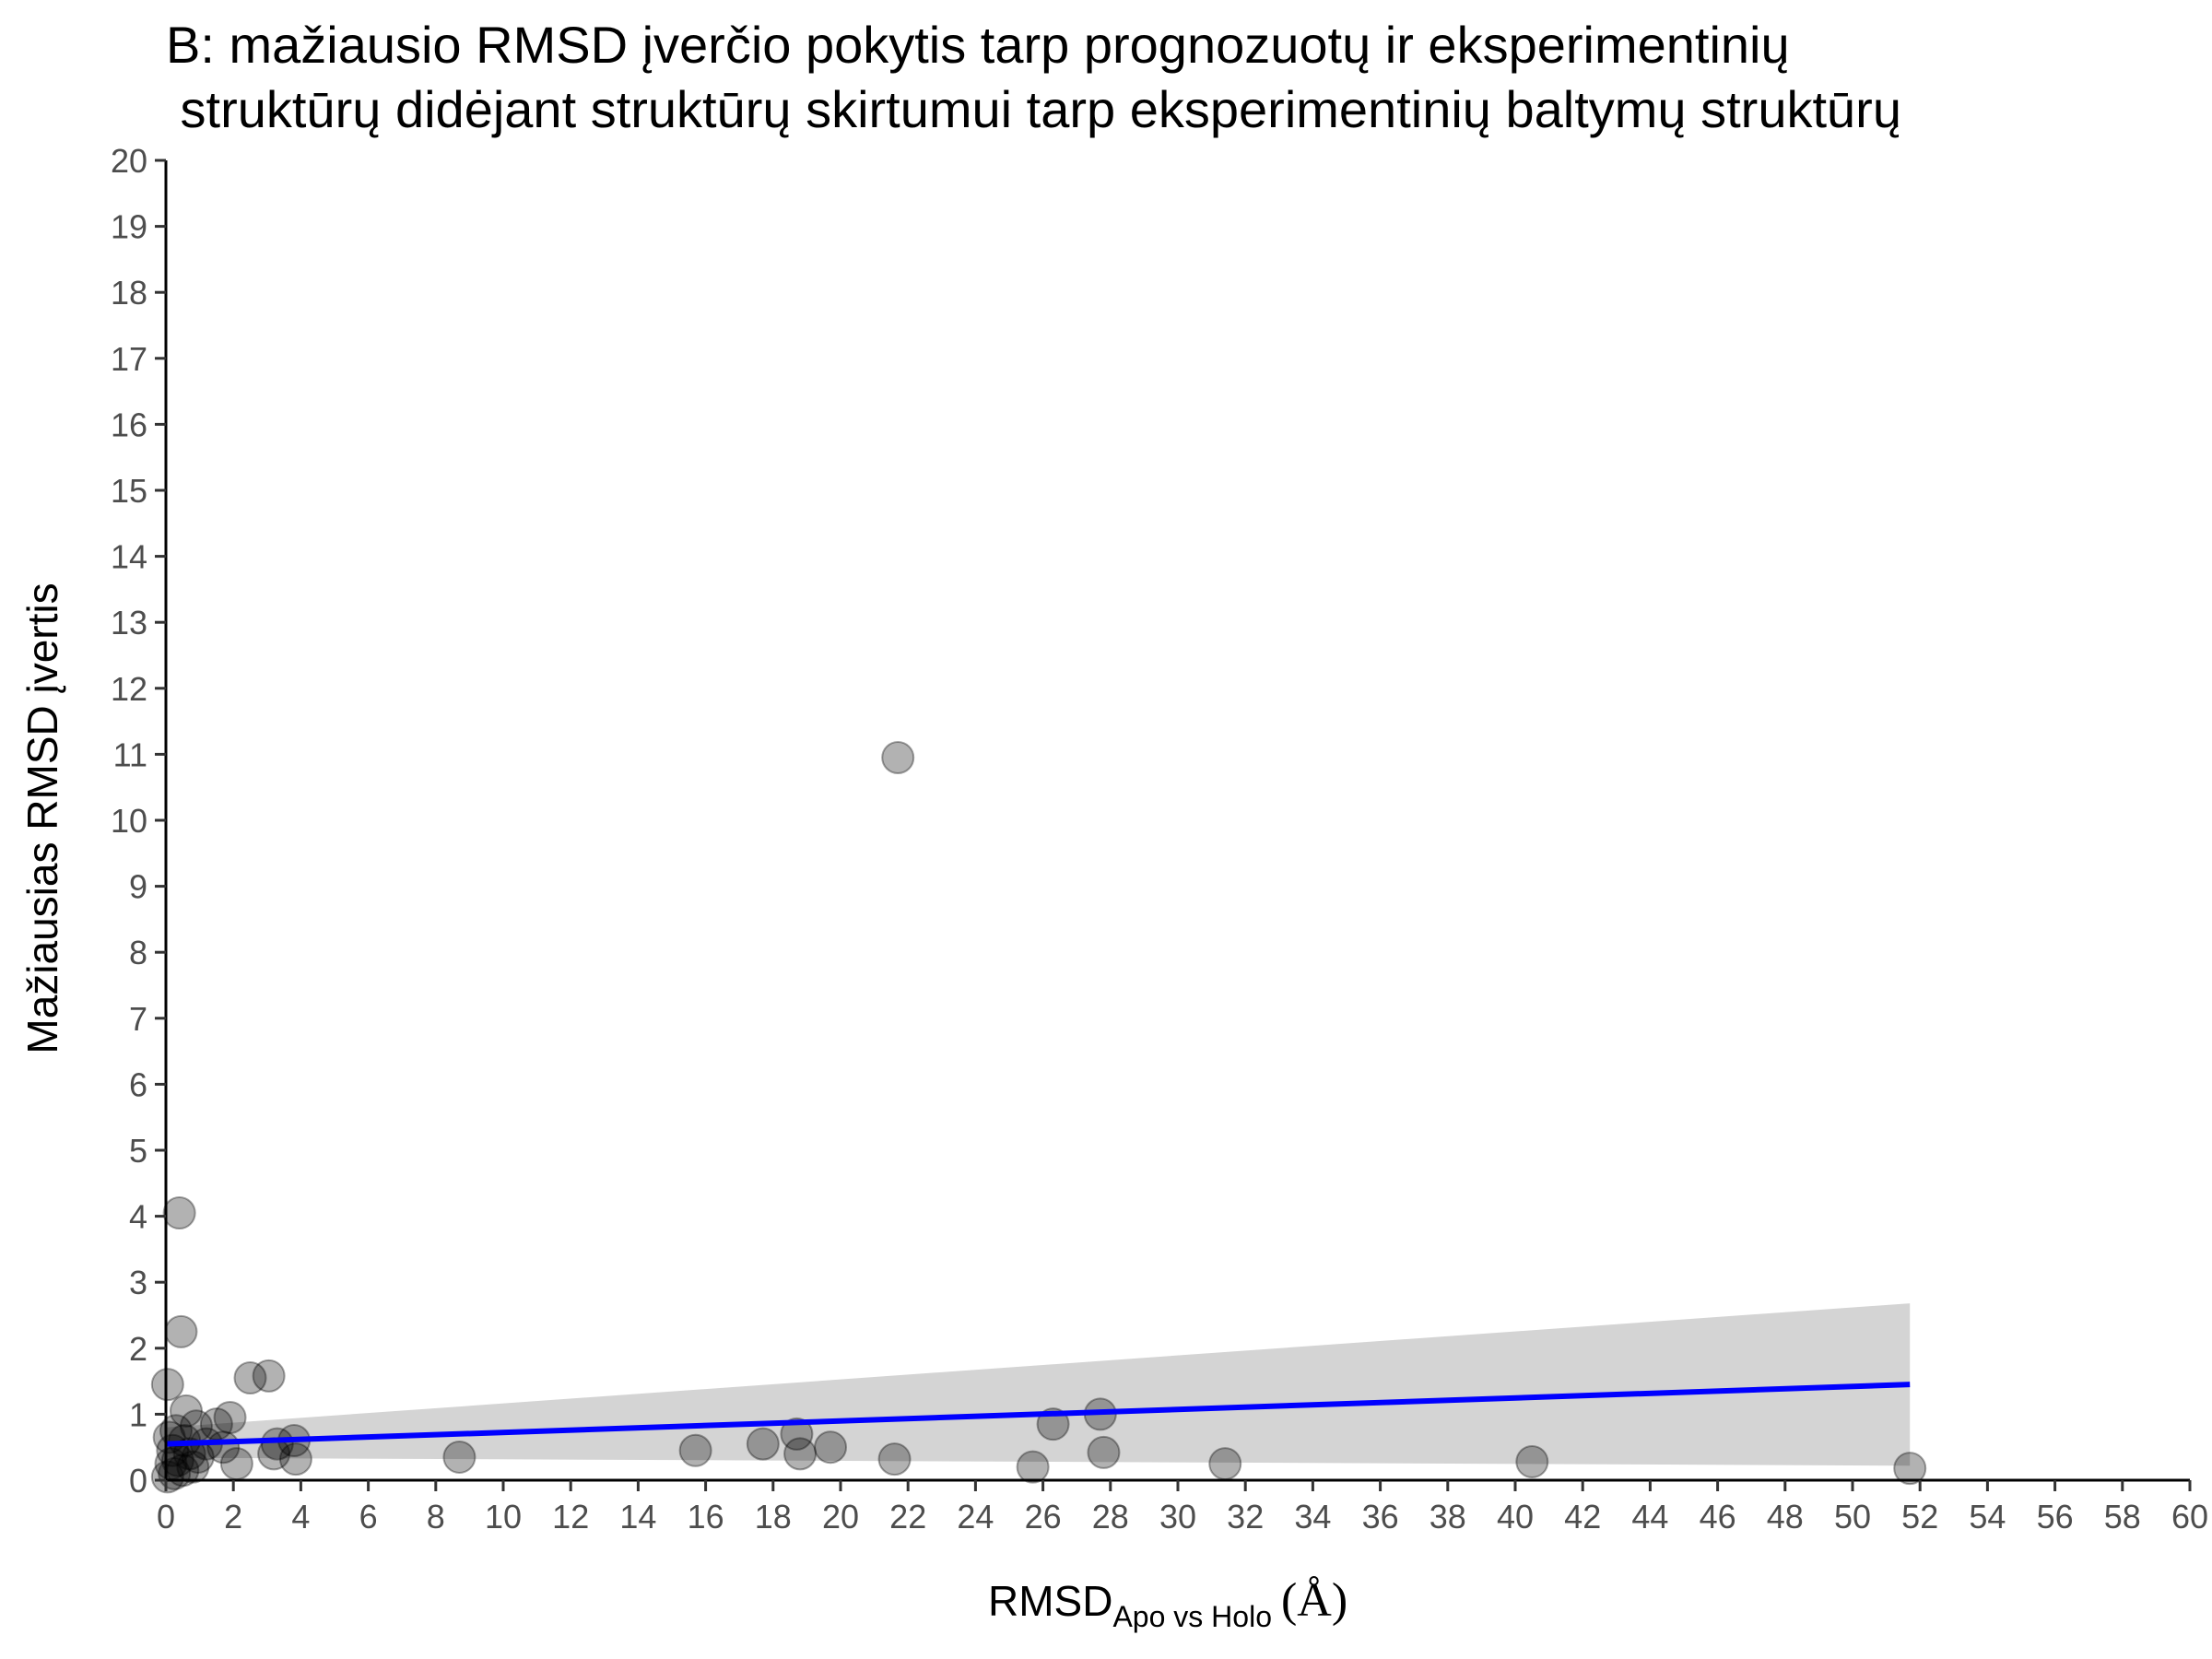 The height and width of the screenshot is (1659, 2212). What do you see at coordinates (1582, 1516) in the screenshot?
I see `x-tick-label: 42` at bounding box center [1582, 1516].